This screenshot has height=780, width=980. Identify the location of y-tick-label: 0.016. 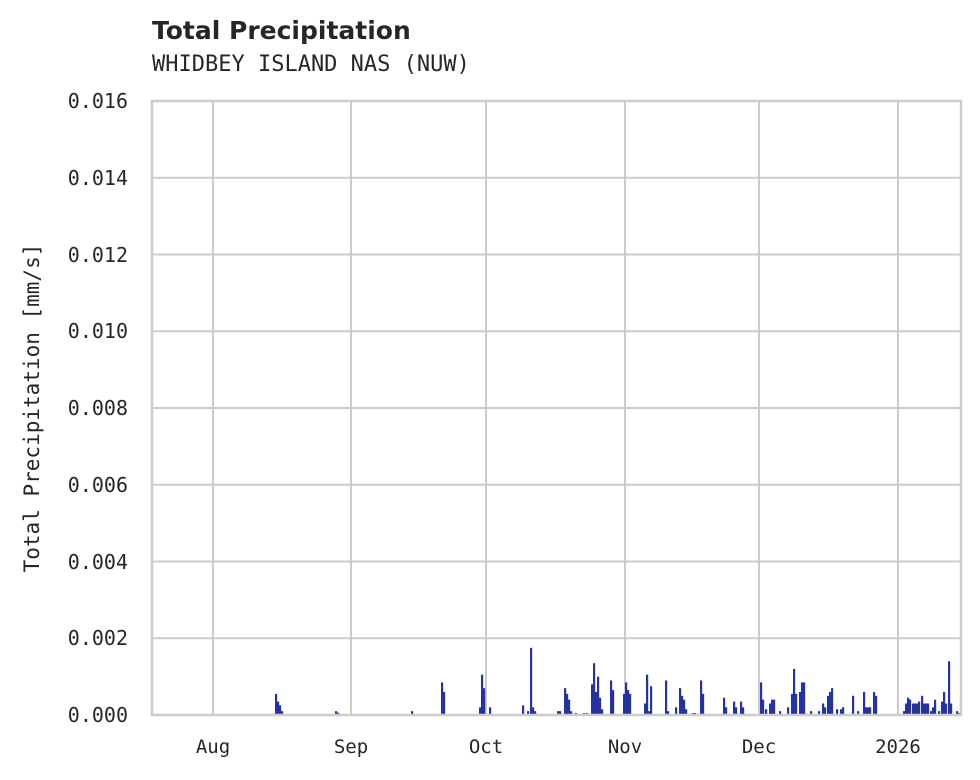
(97, 101).